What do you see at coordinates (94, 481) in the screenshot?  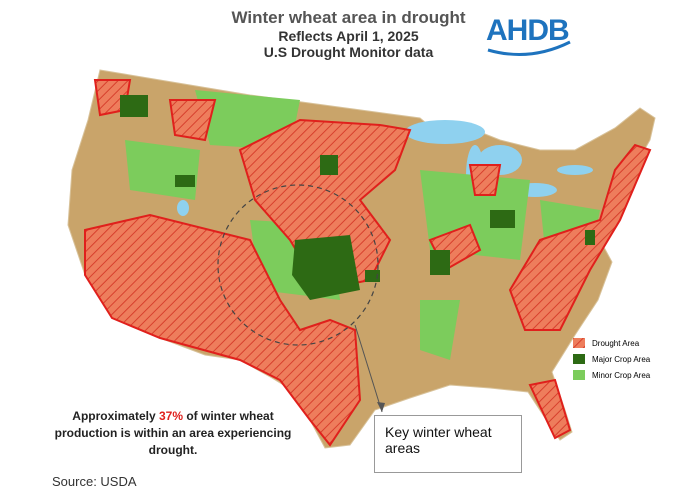 I see `source: Source: USDA` at bounding box center [94, 481].